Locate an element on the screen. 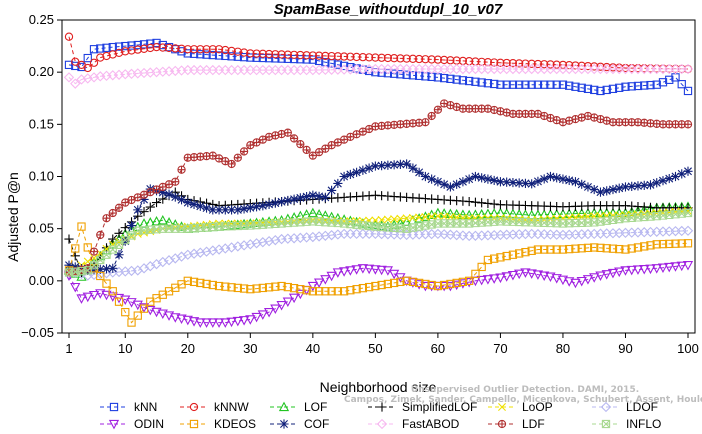 This screenshot has width=702, height=434. y-axis-label: Adjusted P@n is located at coordinates (13, 217).